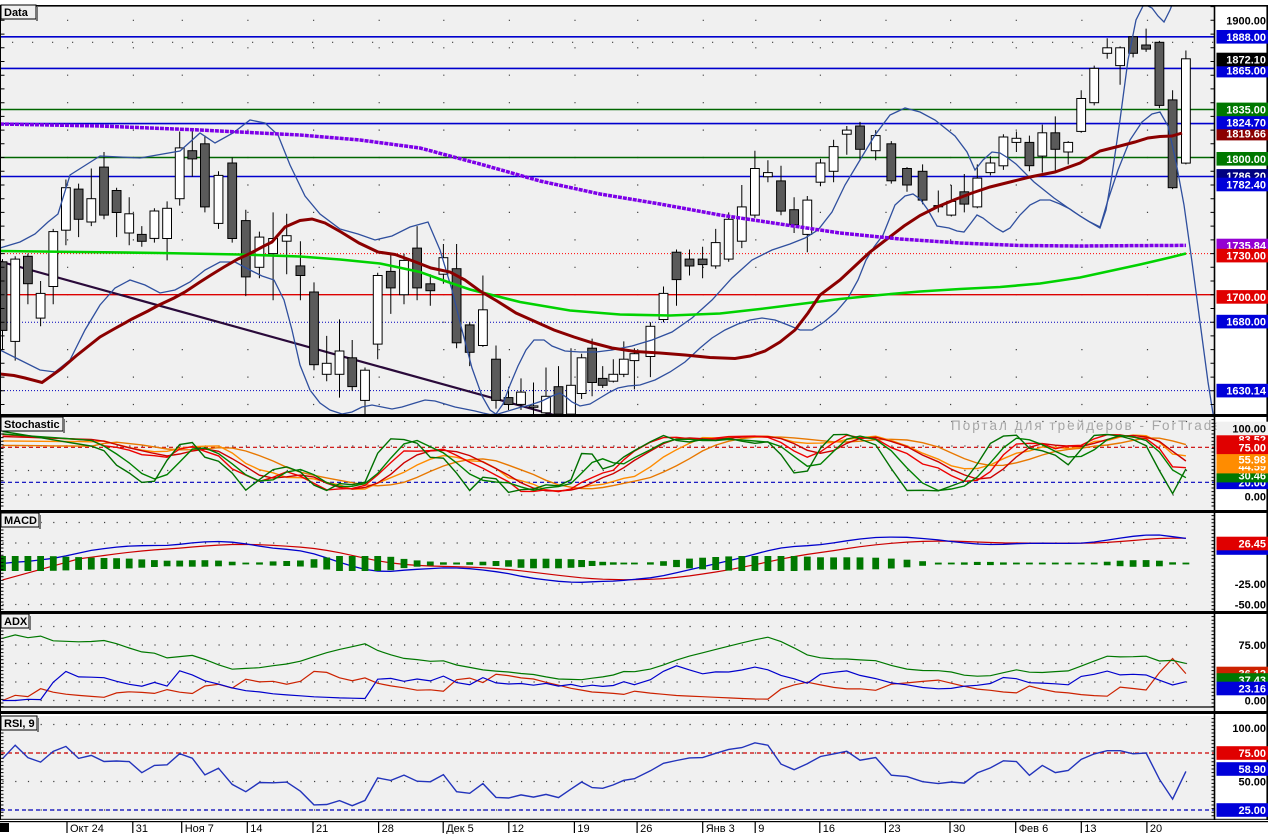 The height and width of the screenshot is (834, 1268). What do you see at coordinates (460, 828) in the screenshot?
I see `svg-text: Дек 5` at bounding box center [460, 828].